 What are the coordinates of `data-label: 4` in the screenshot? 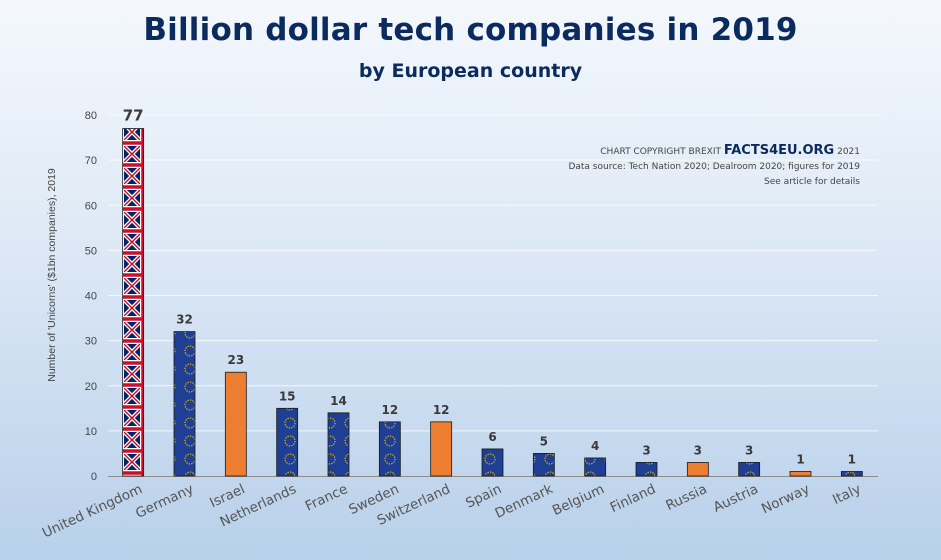 It's located at (595, 446).